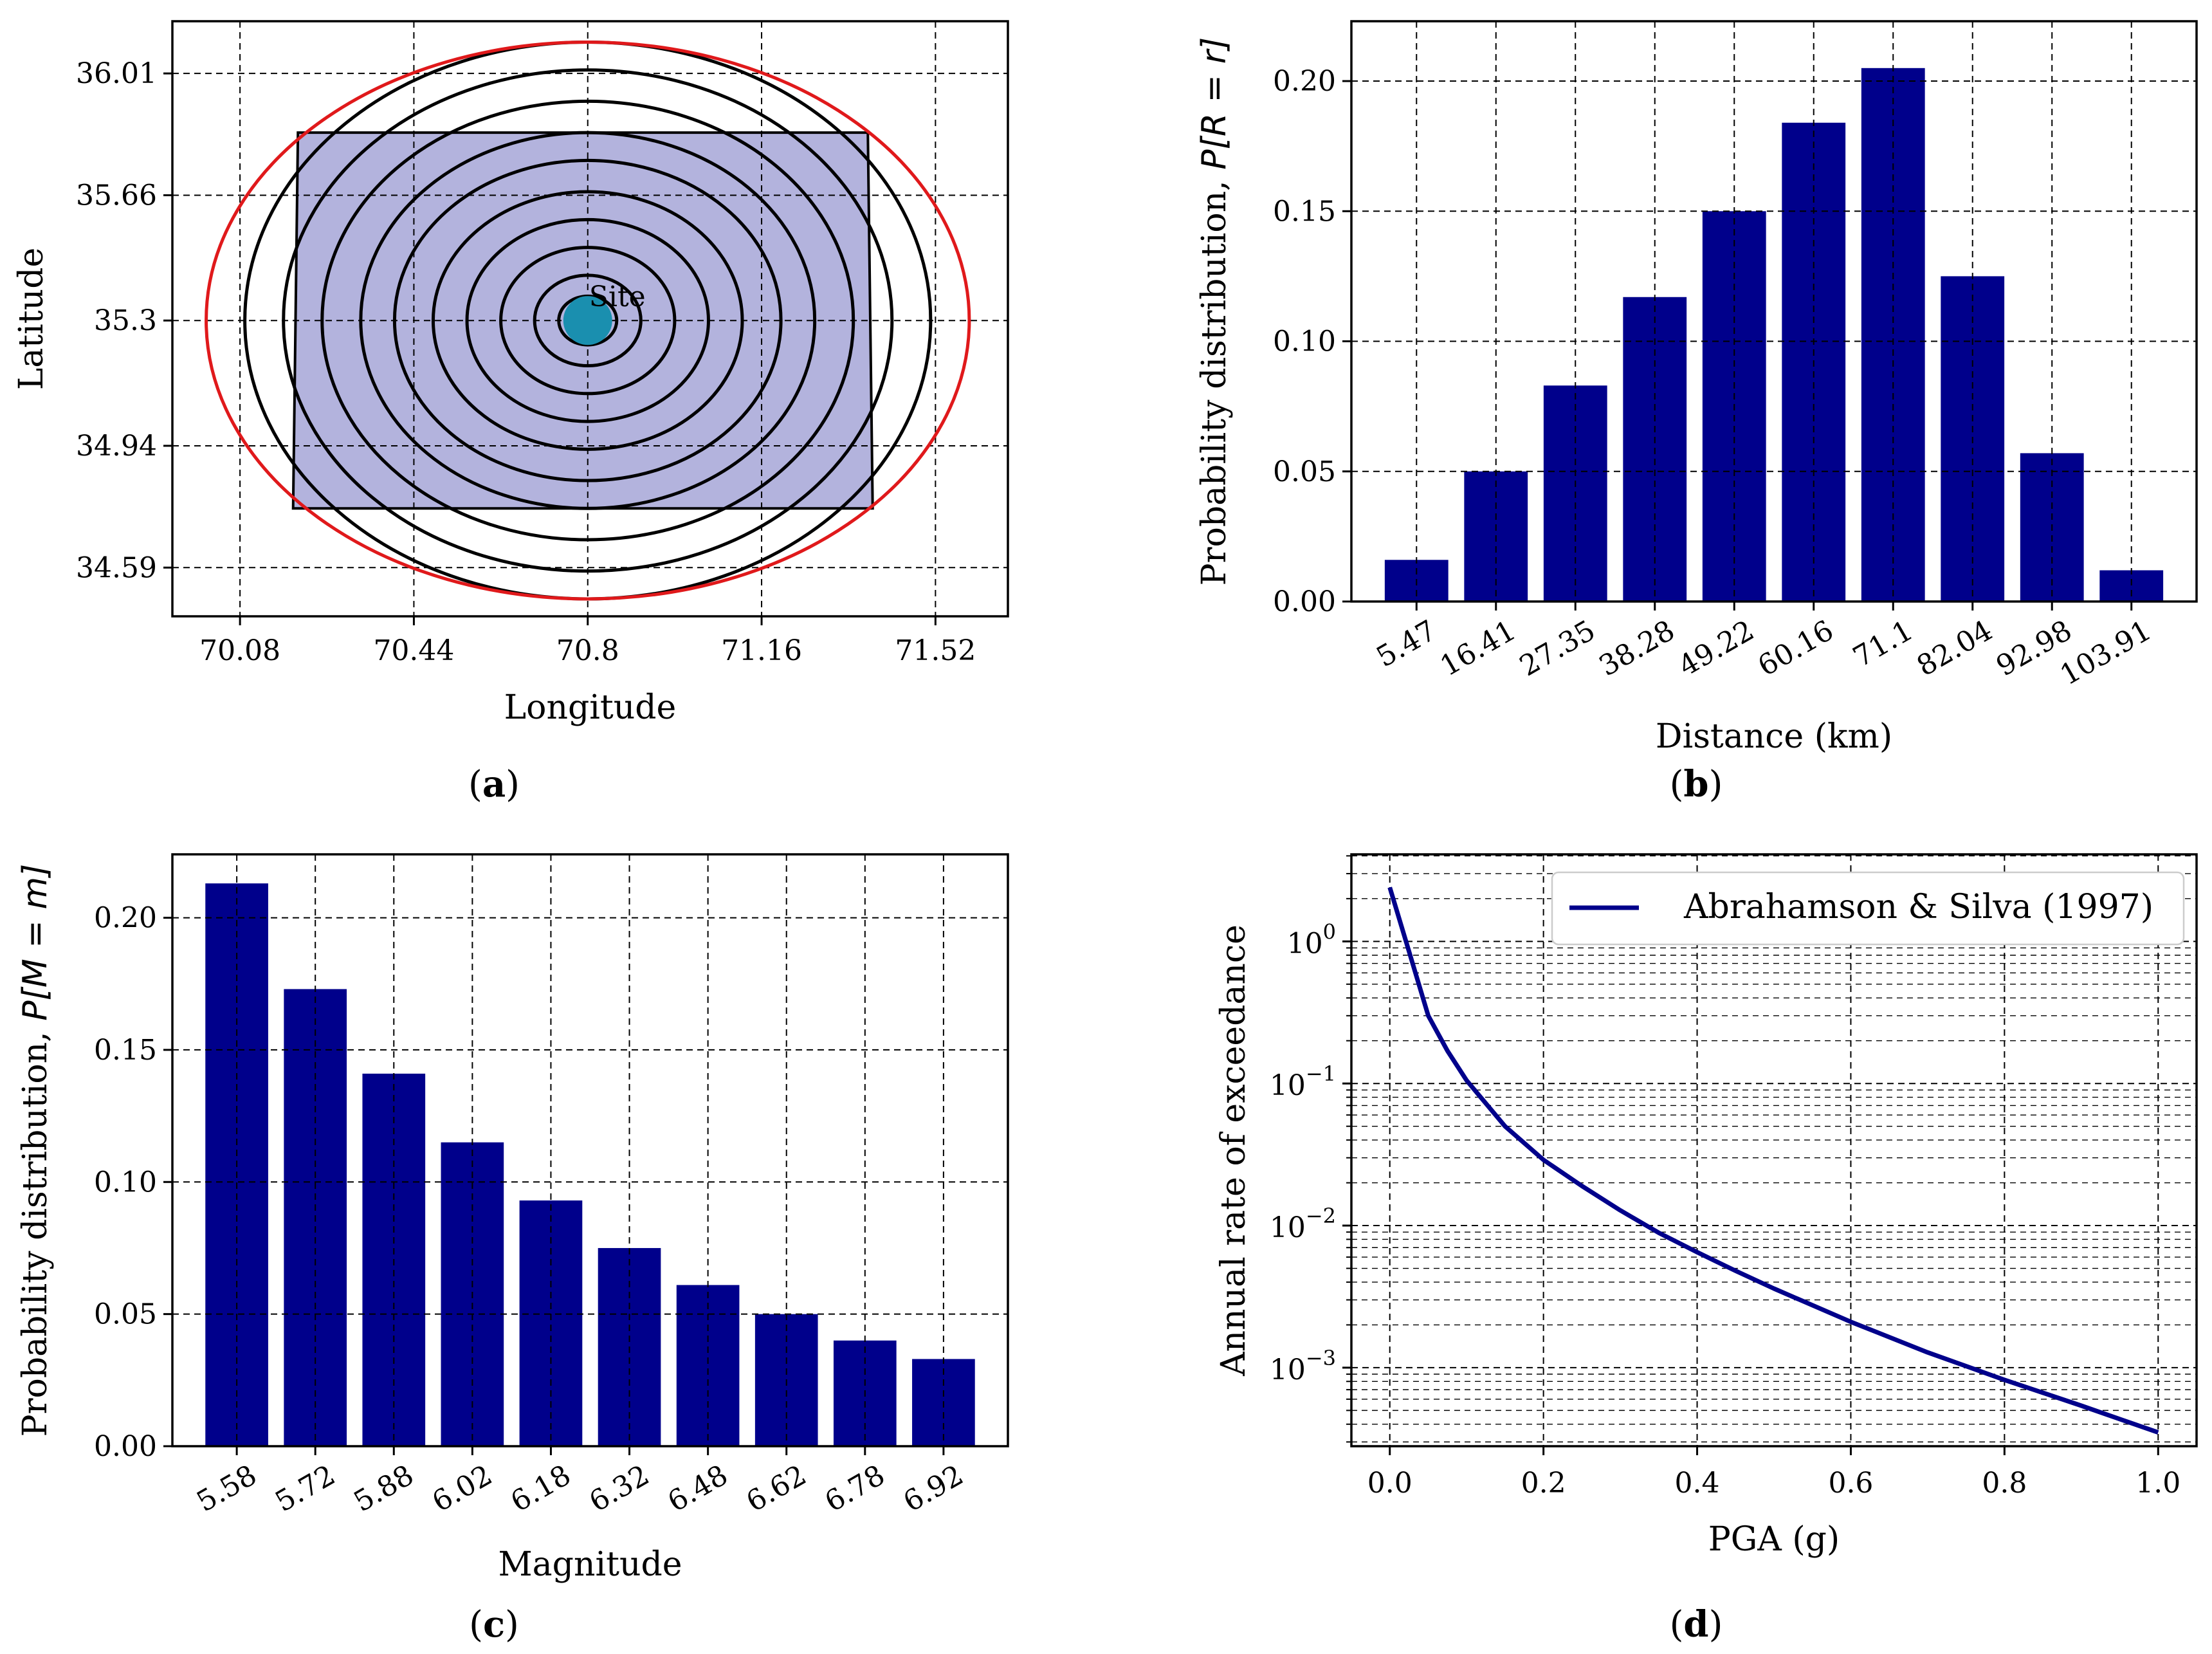 Image resolution: width=2212 pixels, height=1654 pixels. Describe the element at coordinates (1321, 1358) in the screenshot. I see `y-tick-exponent: −3` at that location.